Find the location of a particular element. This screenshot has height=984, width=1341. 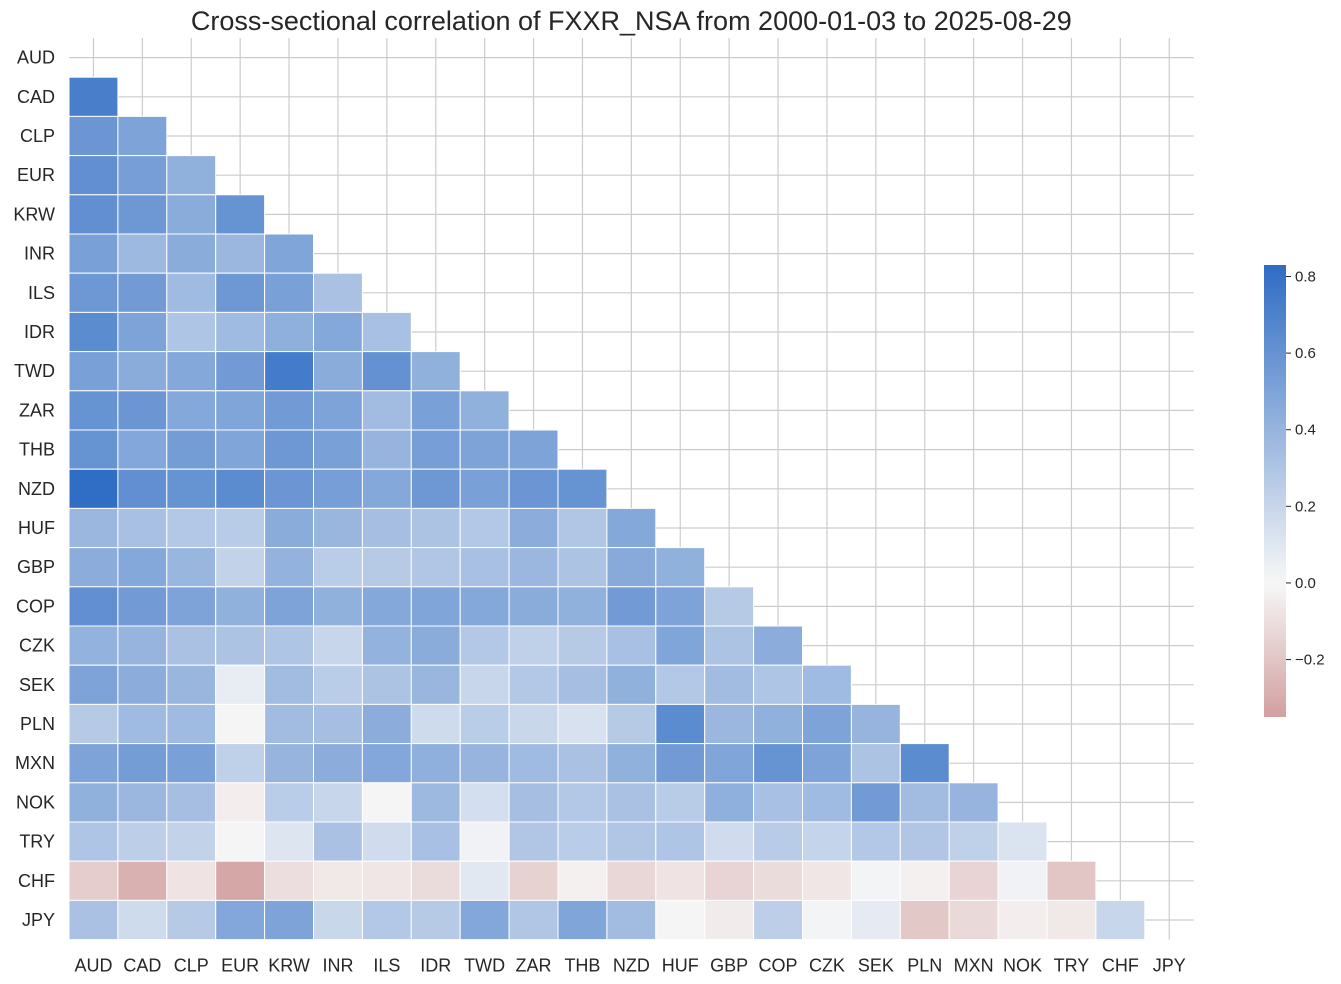

heatmap-cell-mxn-idr is located at coordinates (435, 763).